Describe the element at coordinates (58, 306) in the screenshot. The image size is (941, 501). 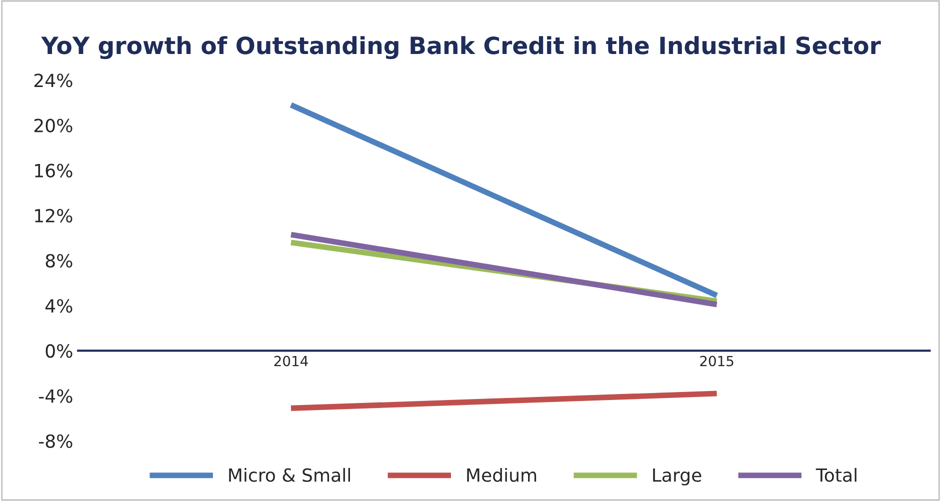
I see `y-tick-label: 4%` at that location.